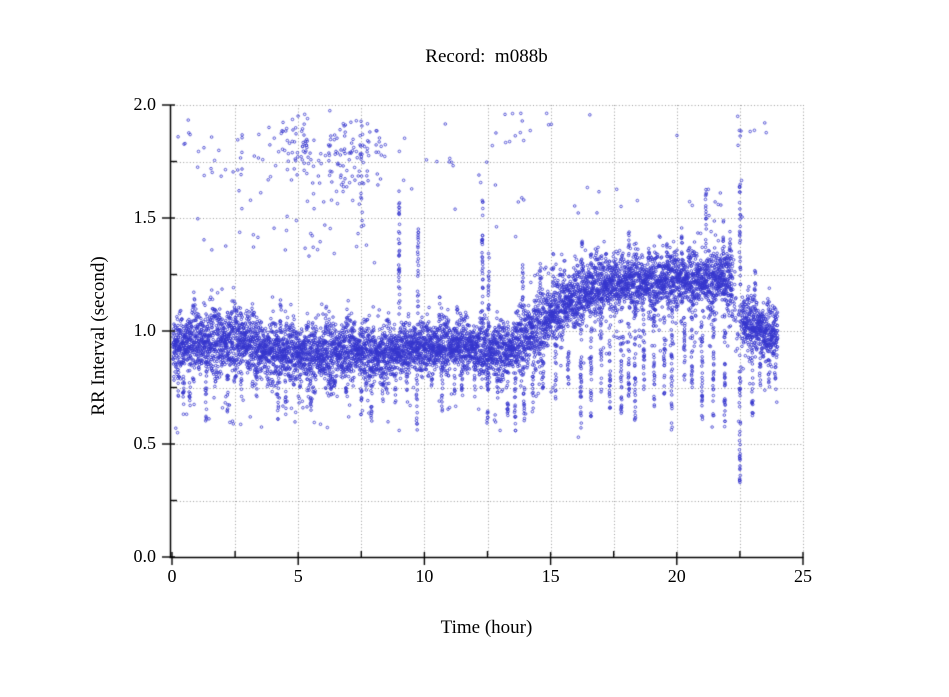 This screenshot has height=697, width=949. What do you see at coordinates (145, 556) in the screenshot?
I see `y-tick-label: 0.0` at bounding box center [145, 556].